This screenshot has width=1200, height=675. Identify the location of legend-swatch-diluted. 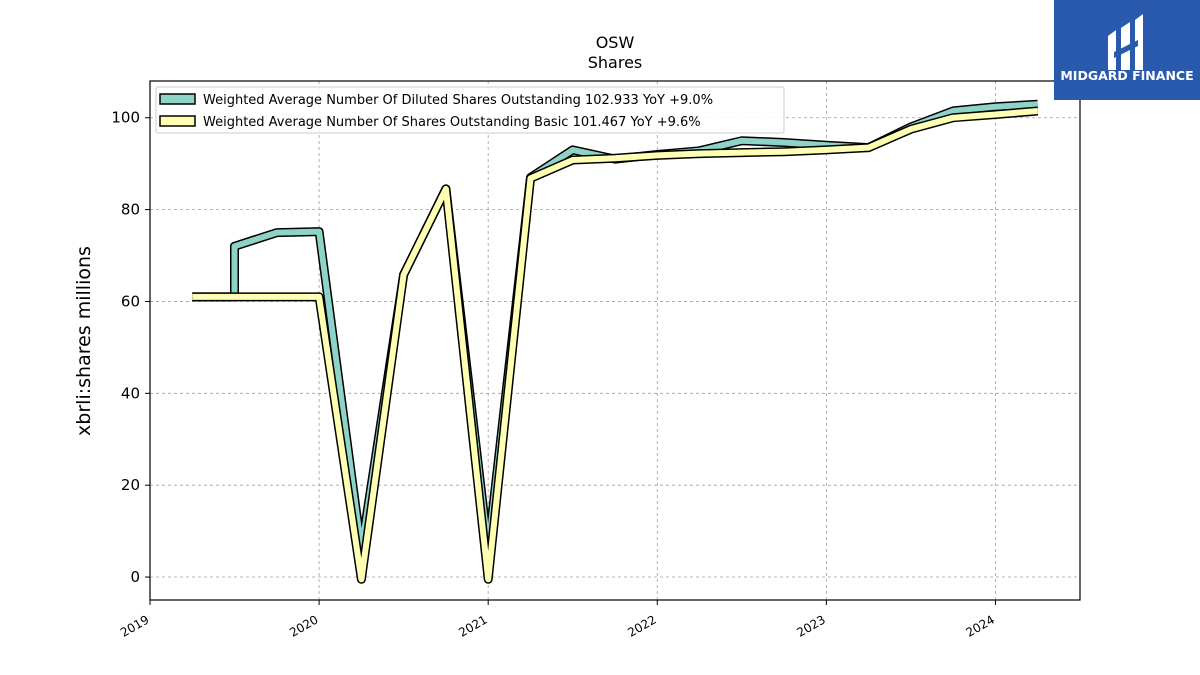
(177, 99).